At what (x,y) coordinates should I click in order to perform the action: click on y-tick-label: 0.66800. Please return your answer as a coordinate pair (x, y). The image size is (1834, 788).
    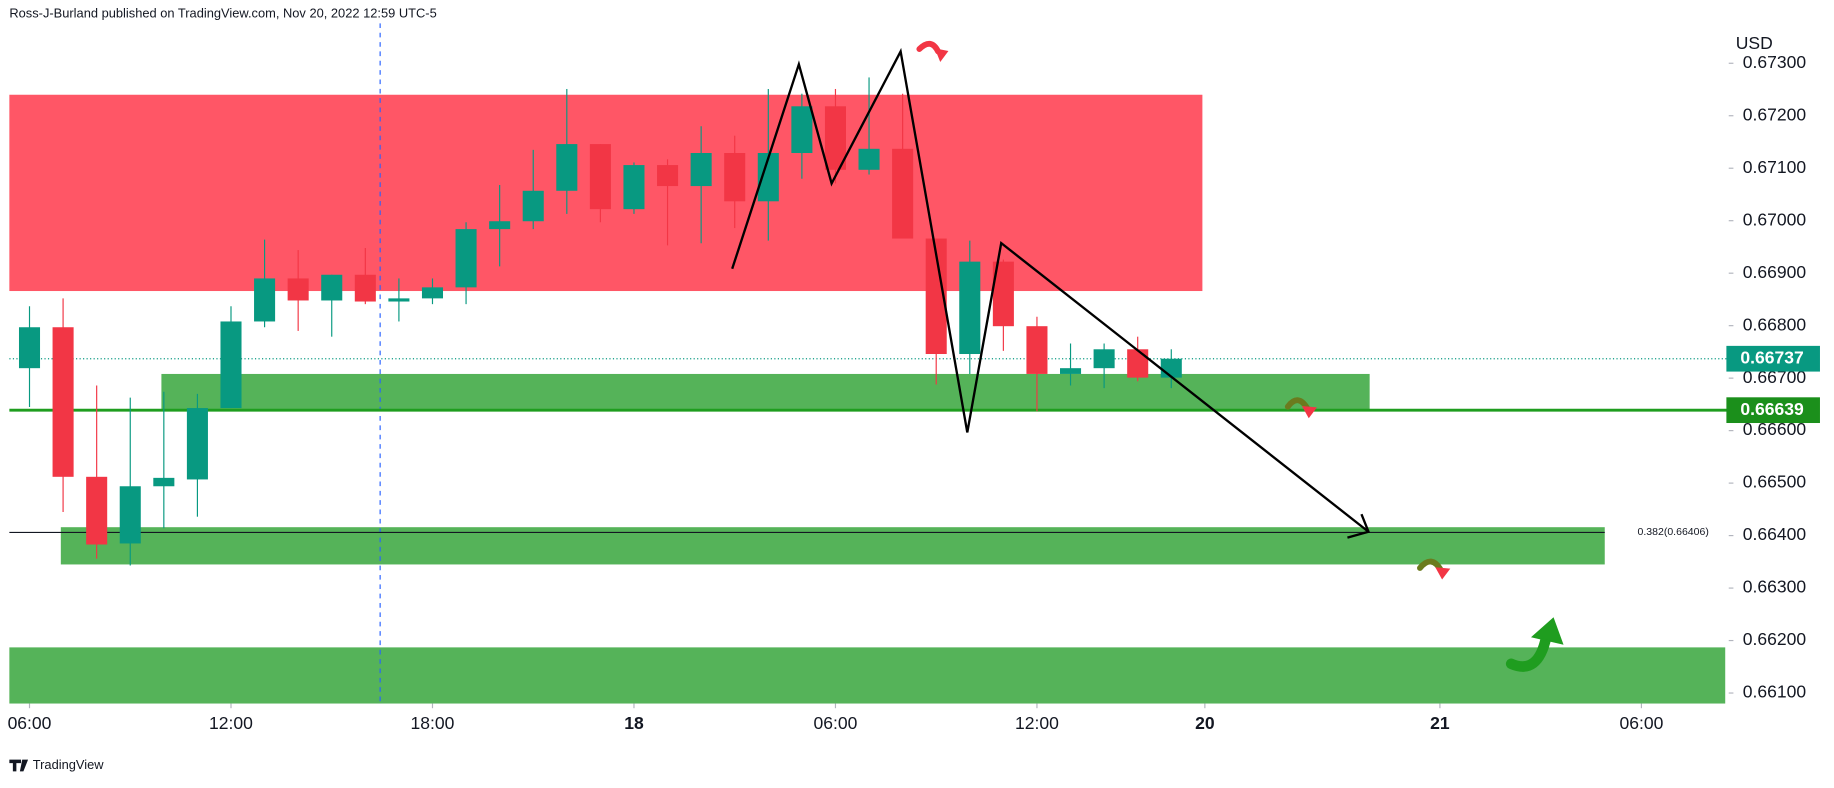
    Looking at the image, I should click on (1775, 324).